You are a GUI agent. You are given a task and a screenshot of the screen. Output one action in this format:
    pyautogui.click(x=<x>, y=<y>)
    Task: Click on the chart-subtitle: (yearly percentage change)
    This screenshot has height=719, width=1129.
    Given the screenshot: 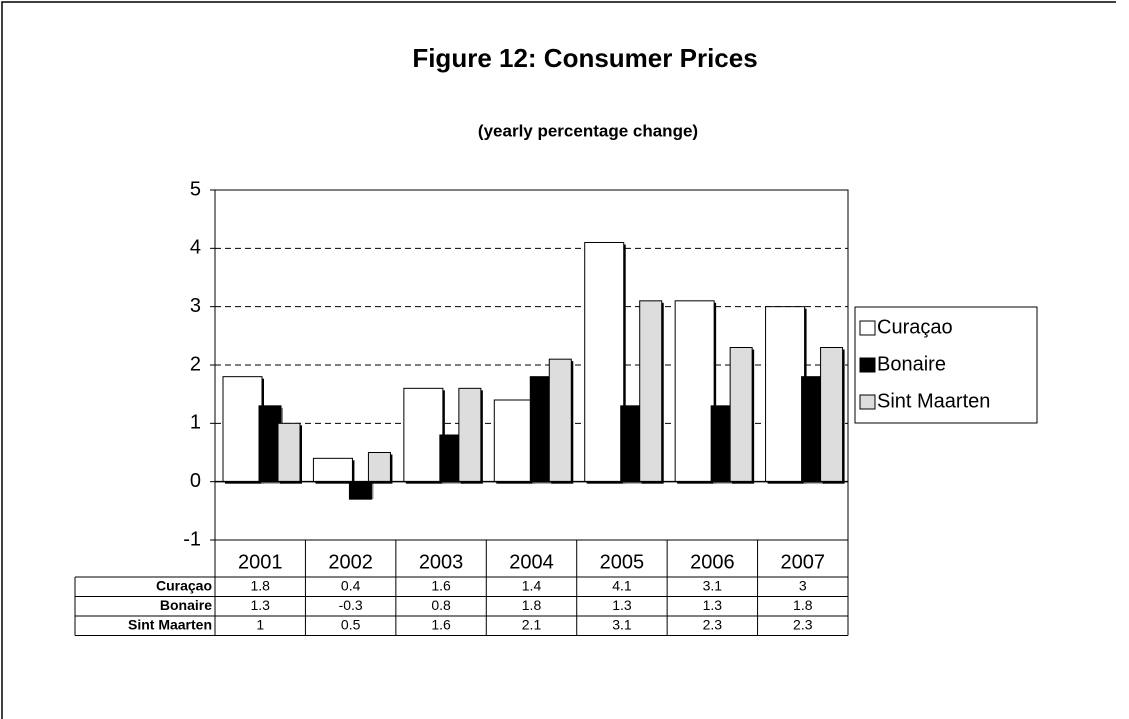 What is the action you would take?
    pyautogui.click(x=588, y=130)
    